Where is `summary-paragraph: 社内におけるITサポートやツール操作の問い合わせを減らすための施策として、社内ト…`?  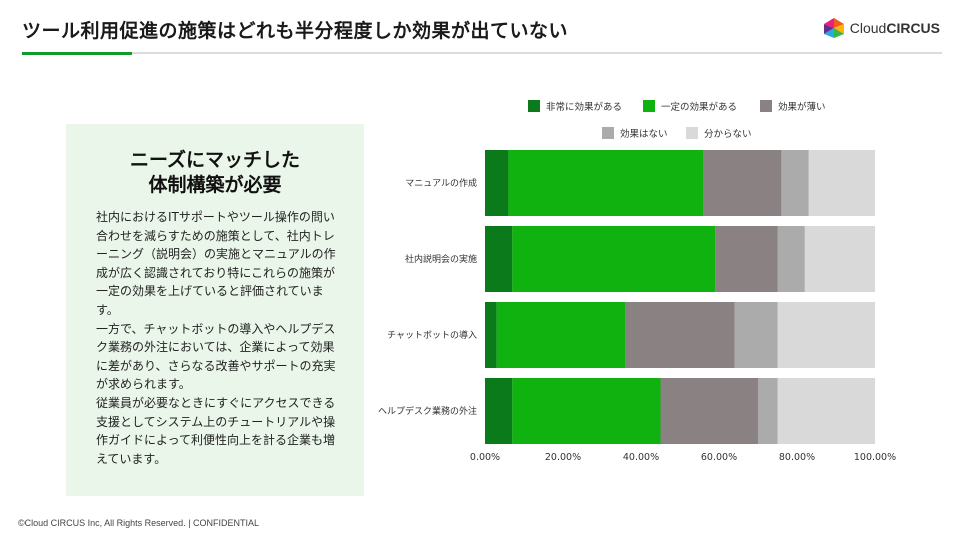
summary-paragraph: 社内におけるITサポートやツール操作の問い合わせを減らすための施策として、社内ト… is located at coordinates (216, 263).